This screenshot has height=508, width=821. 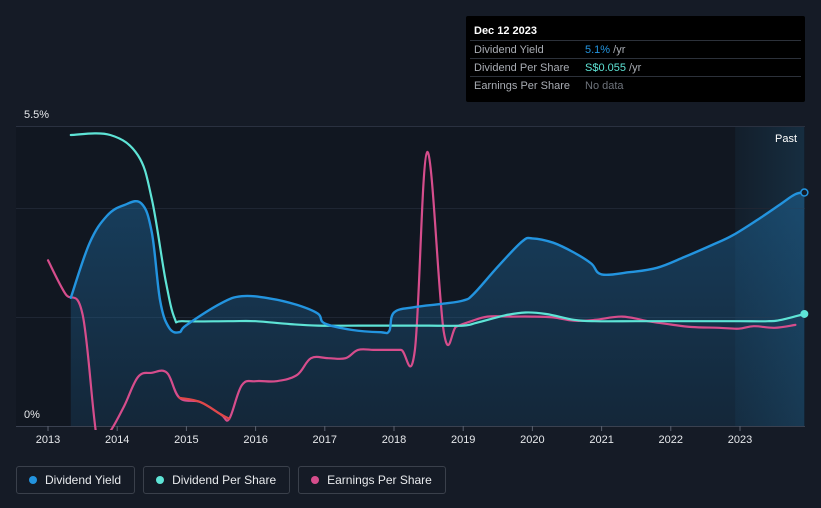 I want to click on legend-dividend-per-share: Dividend Per Share, so click(x=217, y=480).